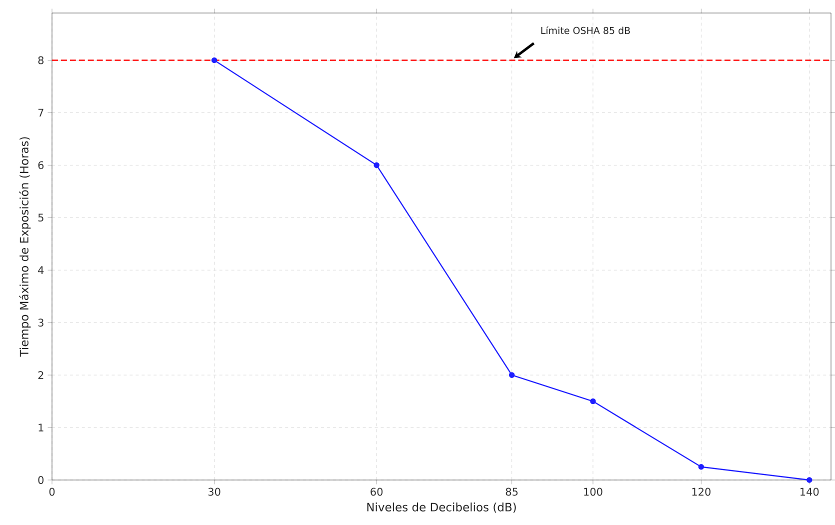 This screenshot has width=835, height=525. I want to click on x-tick-label: 85, so click(512, 492).